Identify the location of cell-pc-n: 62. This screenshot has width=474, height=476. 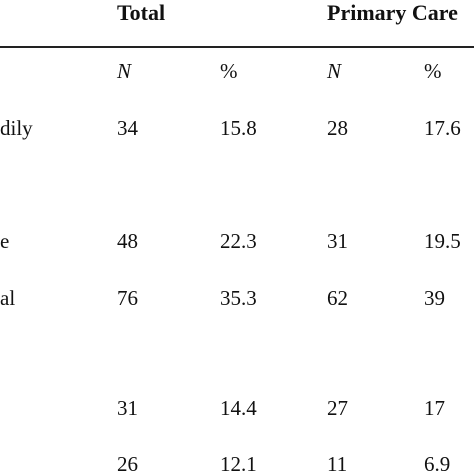
(337, 298).